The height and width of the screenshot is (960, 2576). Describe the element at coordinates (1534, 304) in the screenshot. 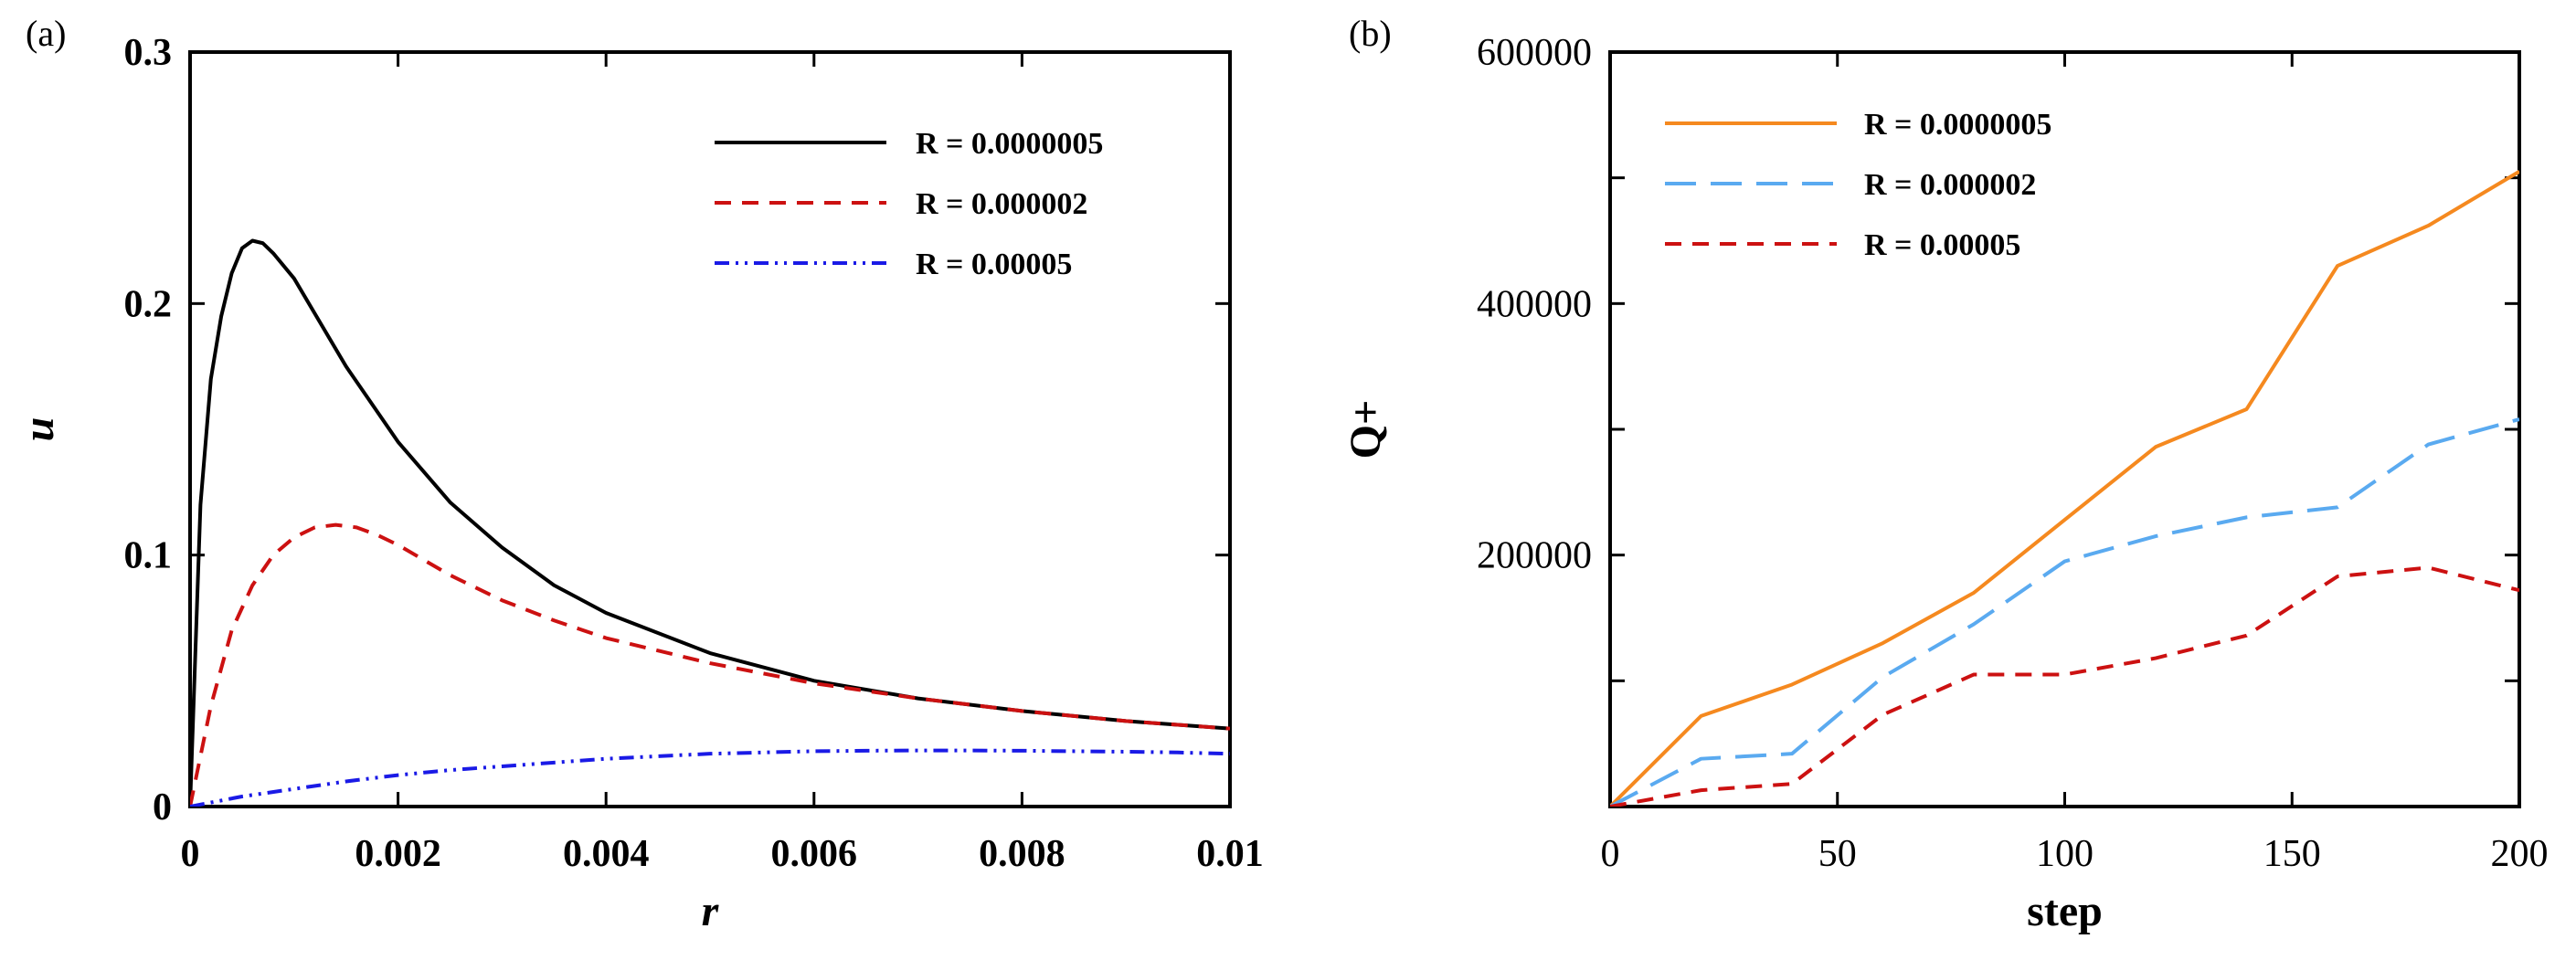

I see `y-tick-label: 400000` at that location.